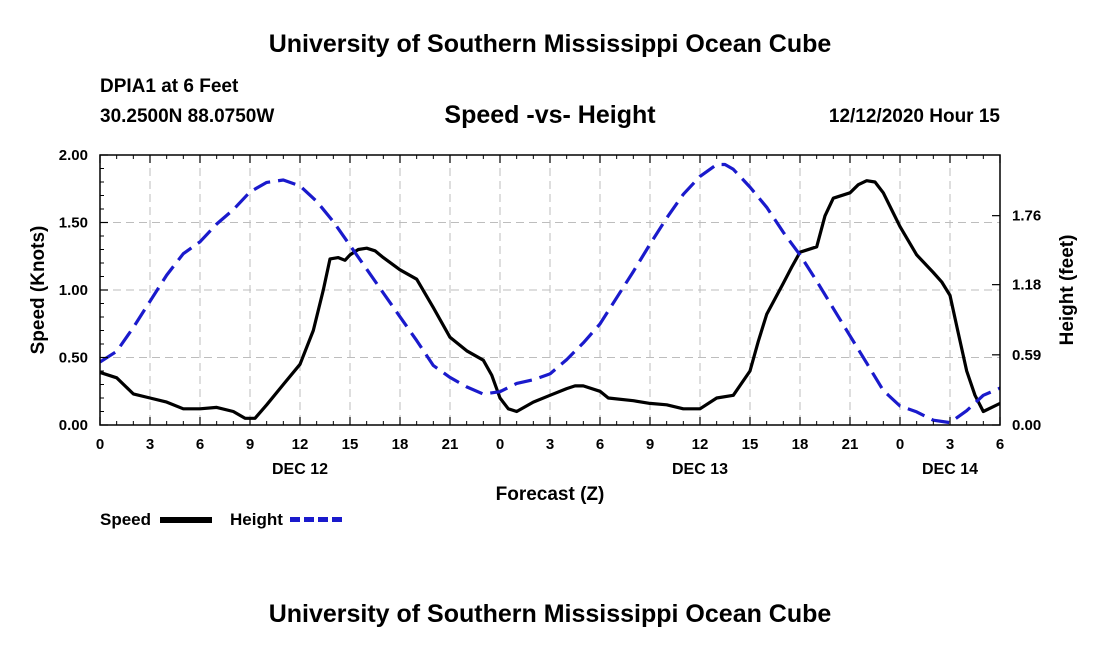 The height and width of the screenshot is (650, 1100). What do you see at coordinates (550, 494) in the screenshot?
I see `x-axis-label: Forecast (Z)` at bounding box center [550, 494].